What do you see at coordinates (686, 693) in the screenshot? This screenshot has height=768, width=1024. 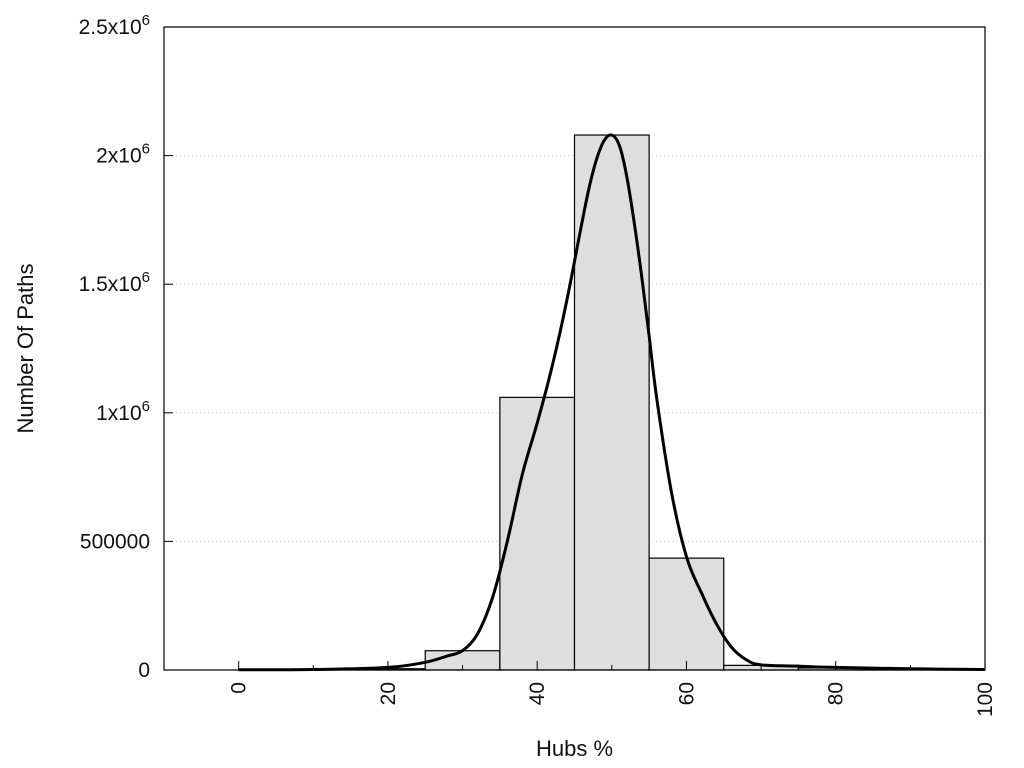 I see `x-tick-label: 60` at bounding box center [686, 693].